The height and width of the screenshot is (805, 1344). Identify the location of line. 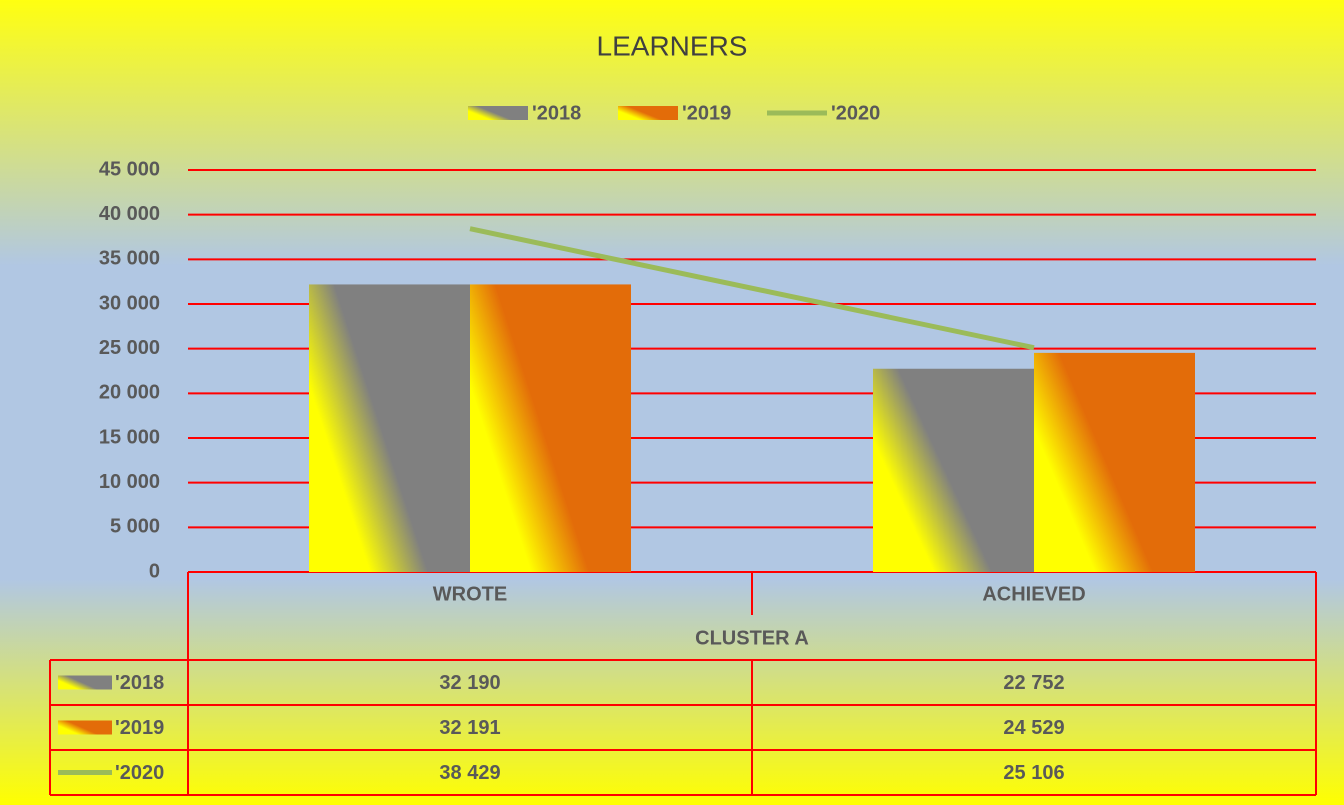
(752, 288).